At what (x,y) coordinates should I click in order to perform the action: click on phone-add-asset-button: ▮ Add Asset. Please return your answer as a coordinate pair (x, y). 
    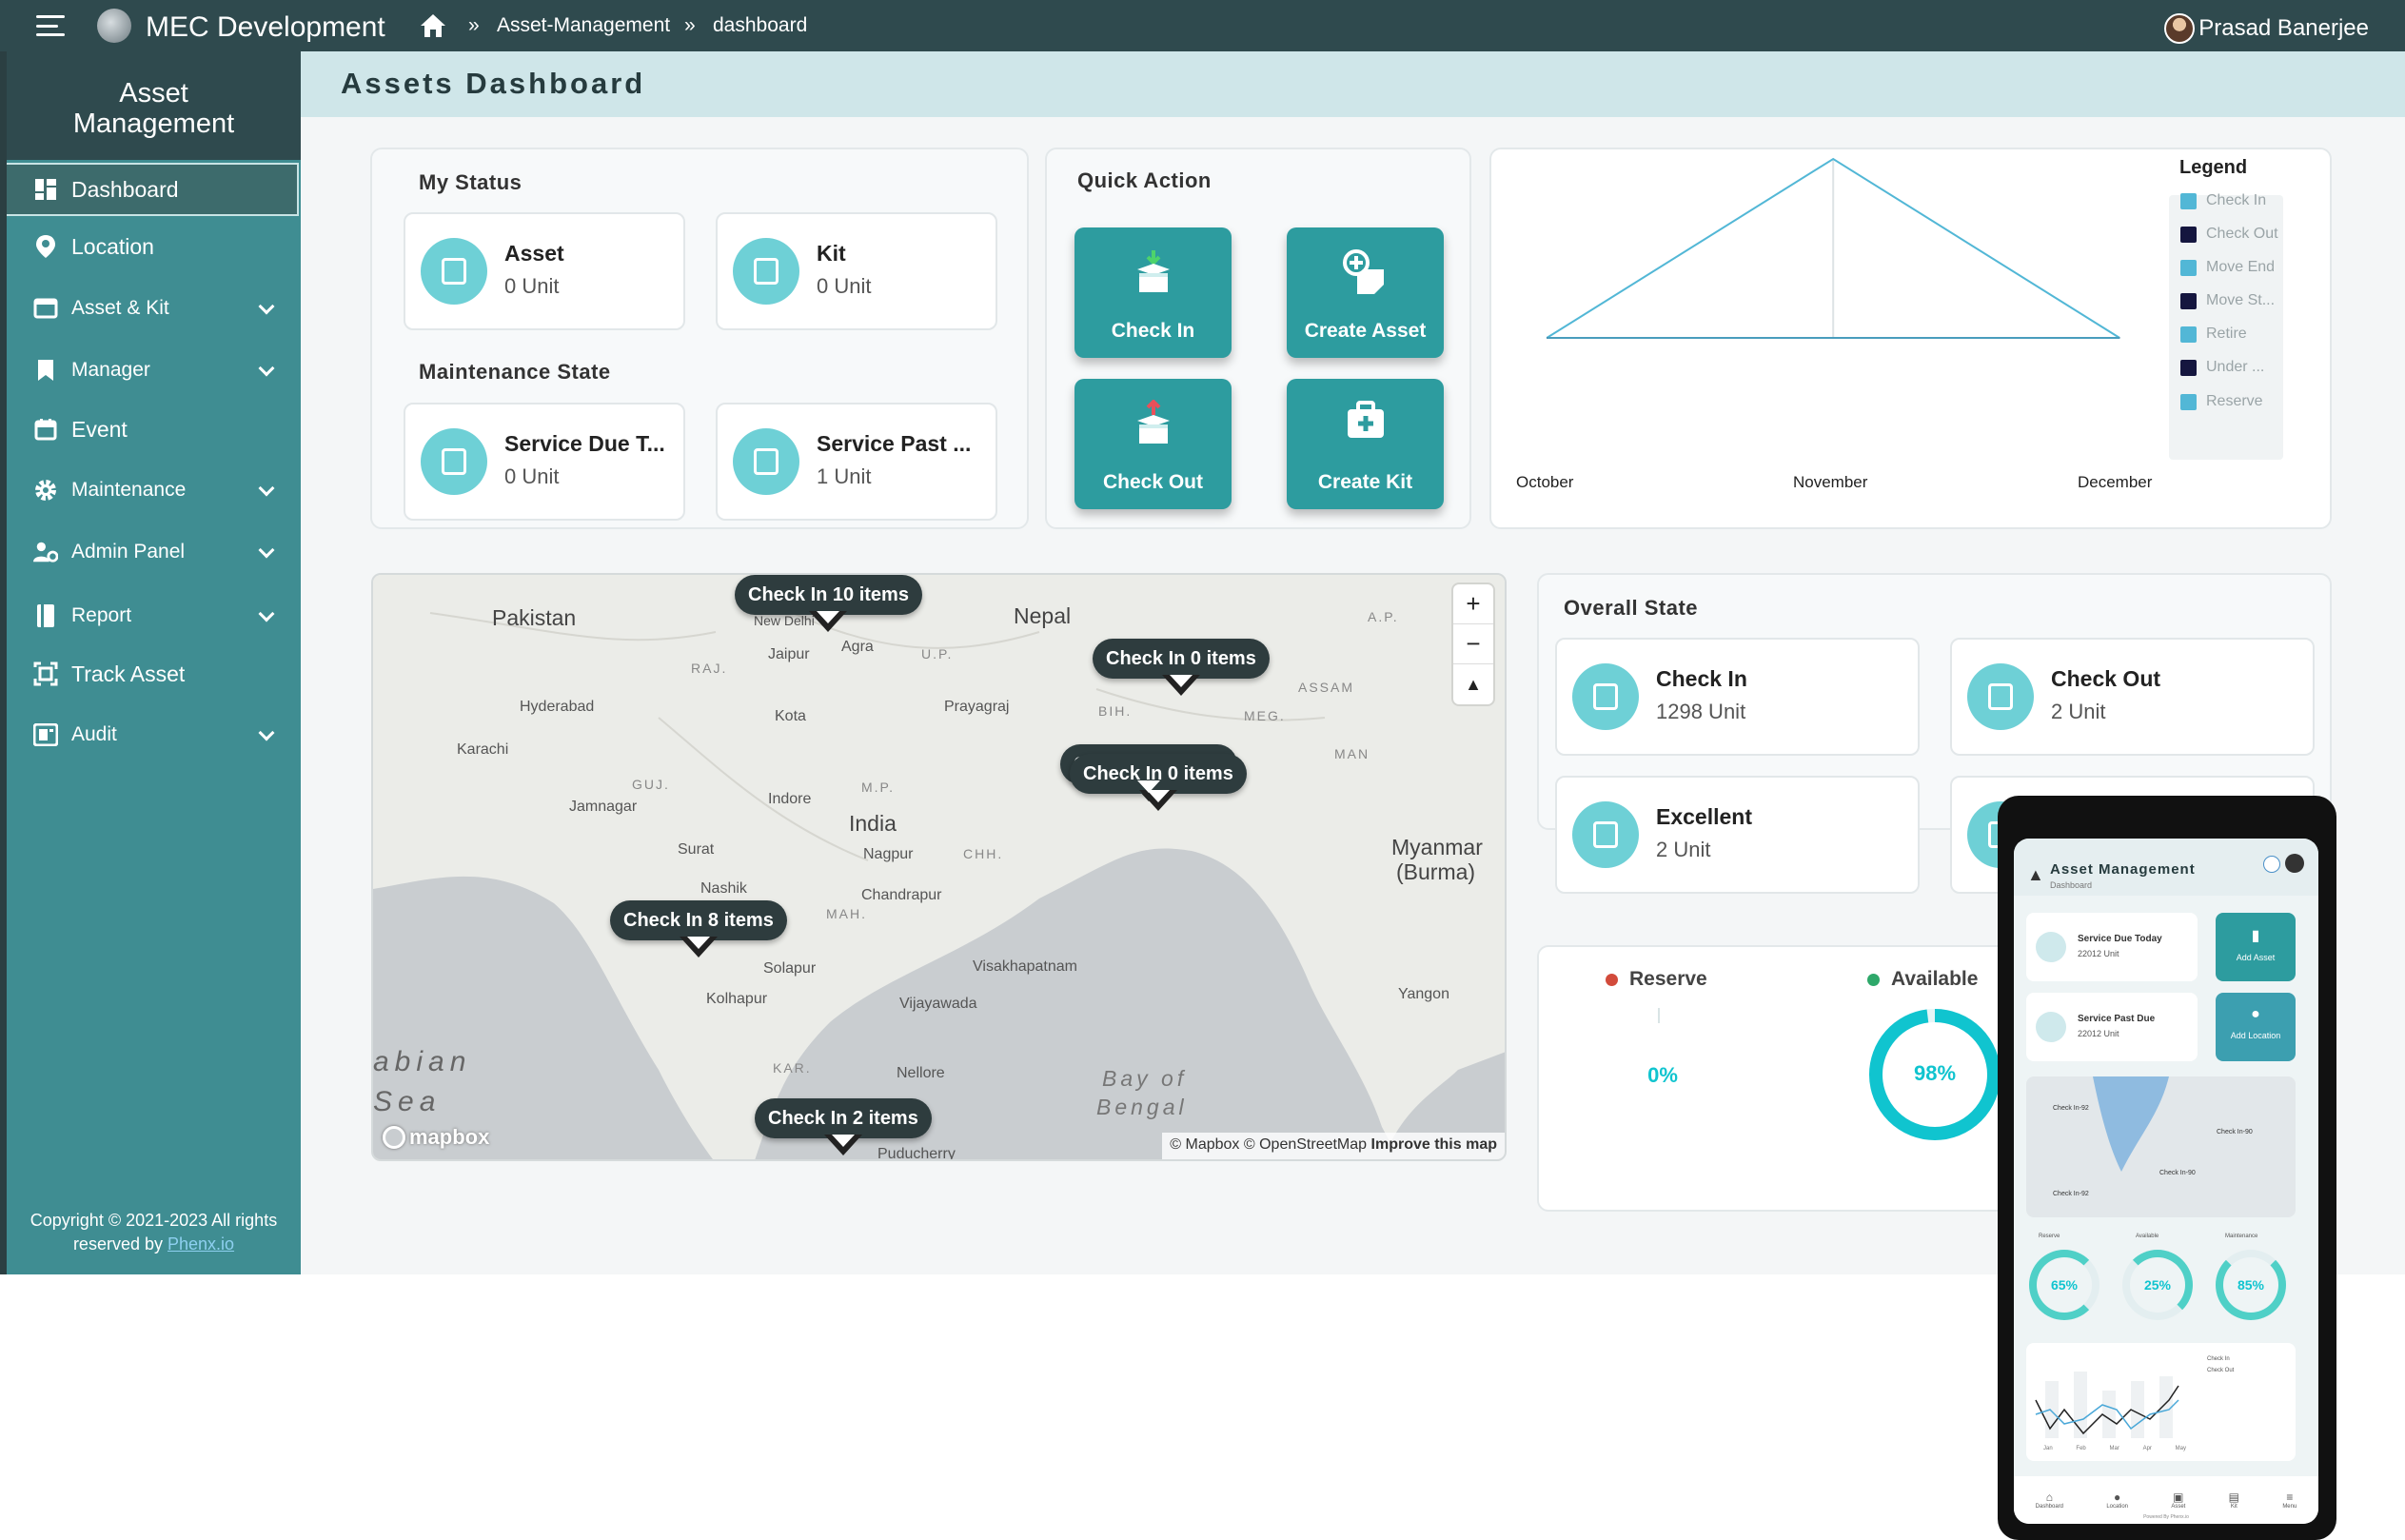
    Looking at the image, I should click on (2256, 947).